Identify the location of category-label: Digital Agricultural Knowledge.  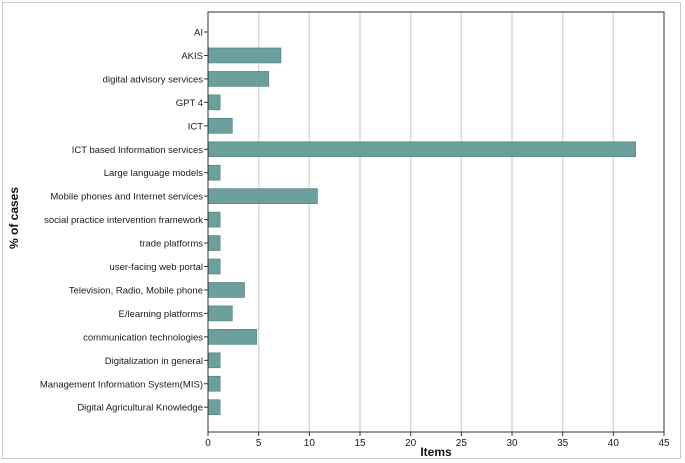
(140, 408).